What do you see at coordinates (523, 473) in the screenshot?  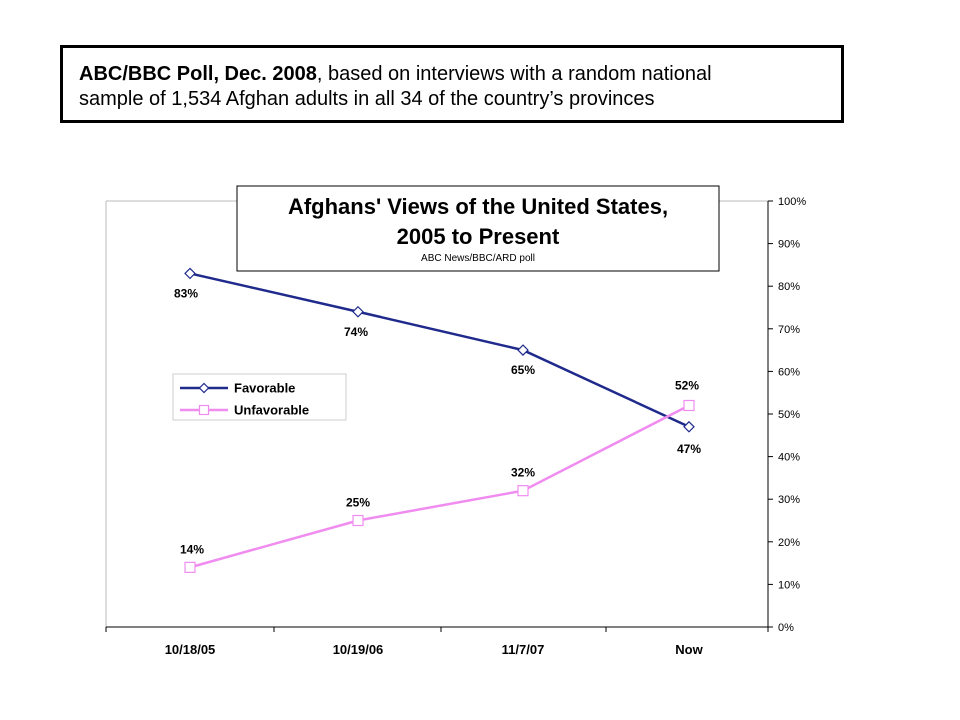 I see `data-label-unfavorable: 32%` at bounding box center [523, 473].